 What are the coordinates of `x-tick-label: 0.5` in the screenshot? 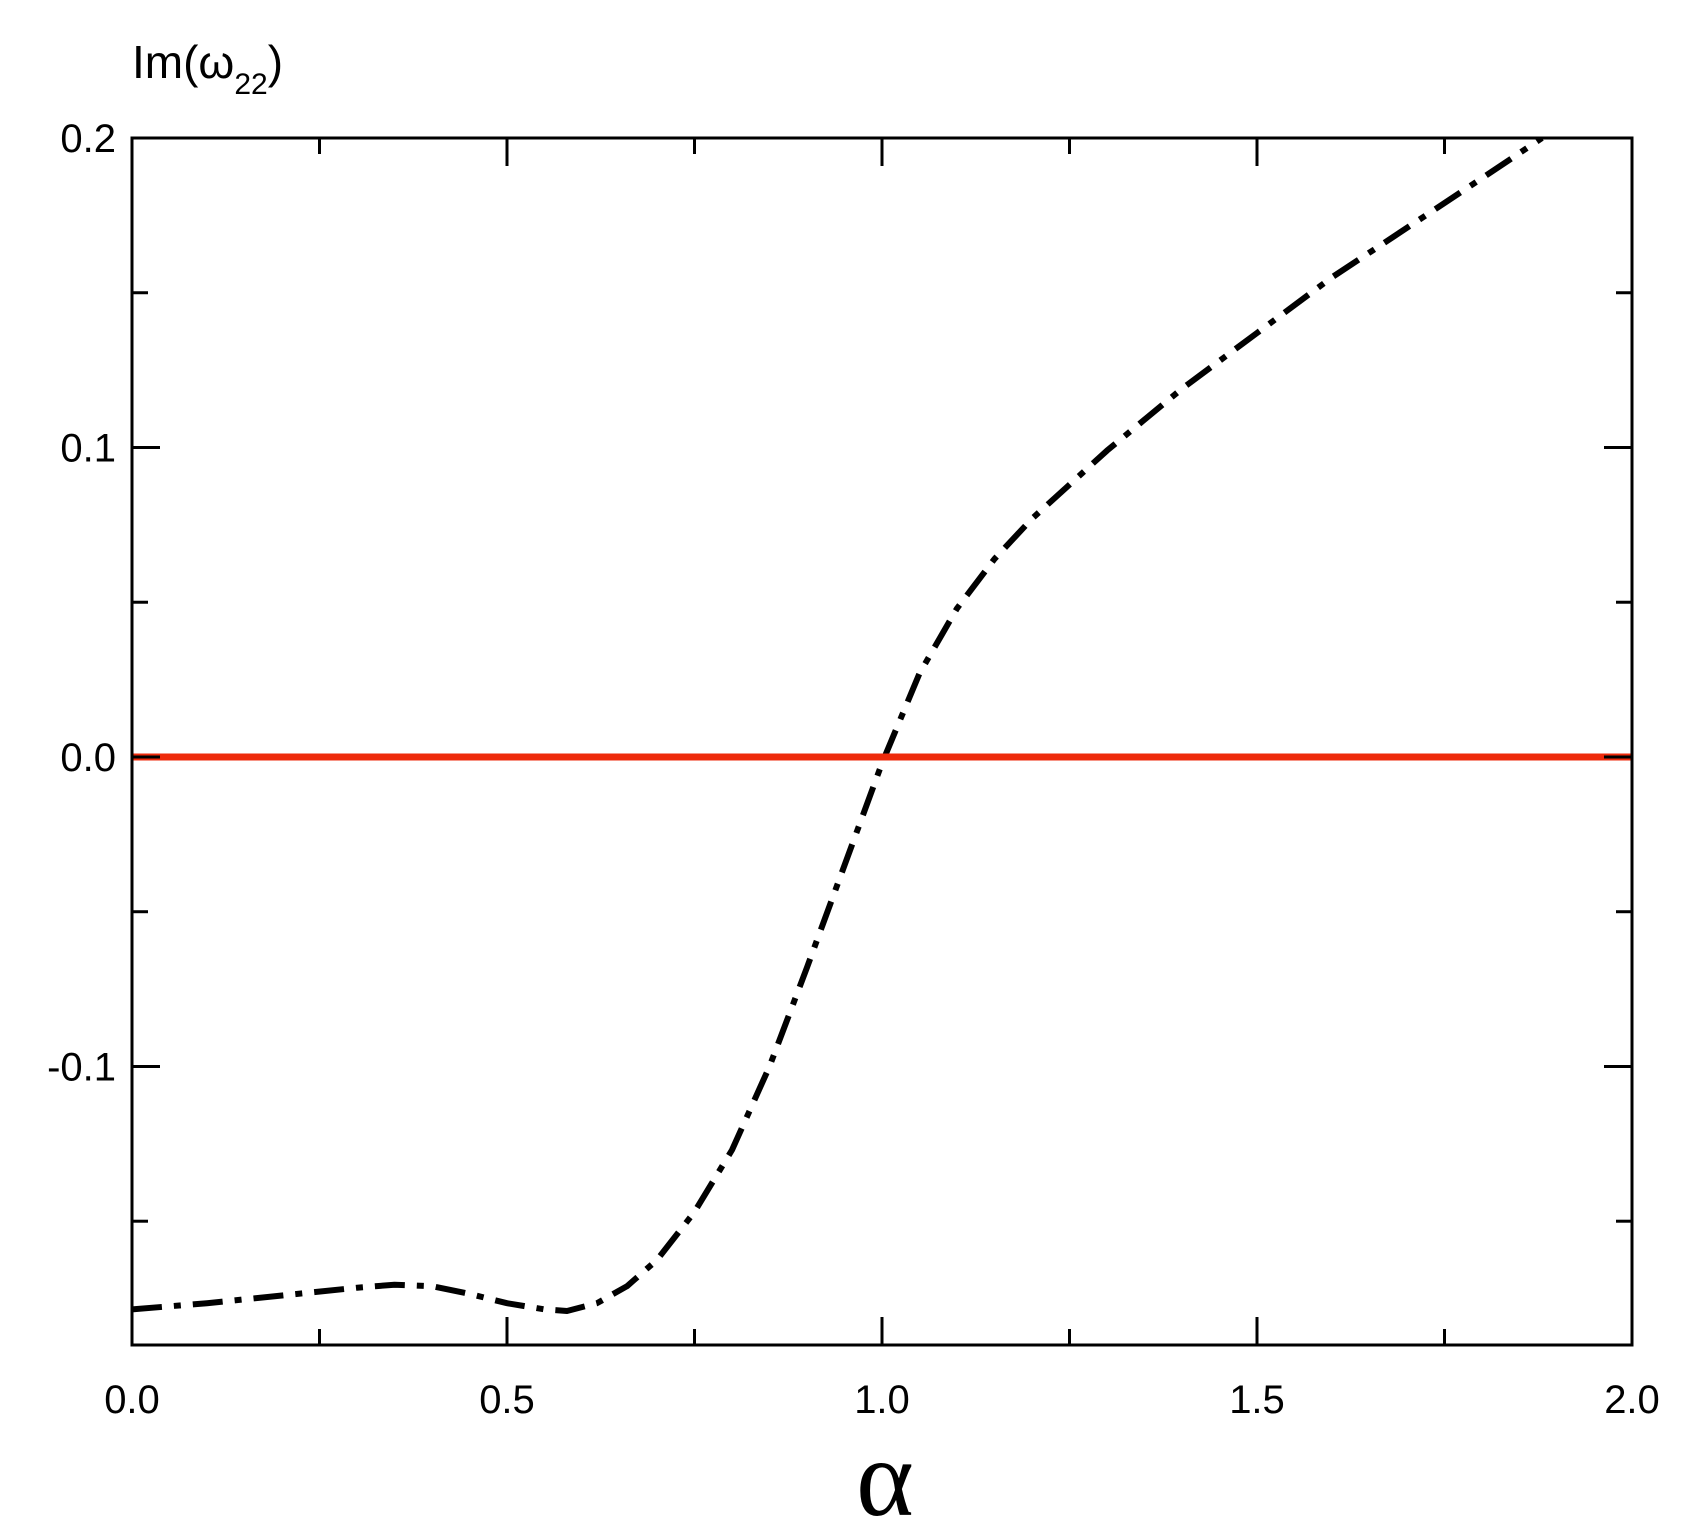 It's located at (507, 1400).